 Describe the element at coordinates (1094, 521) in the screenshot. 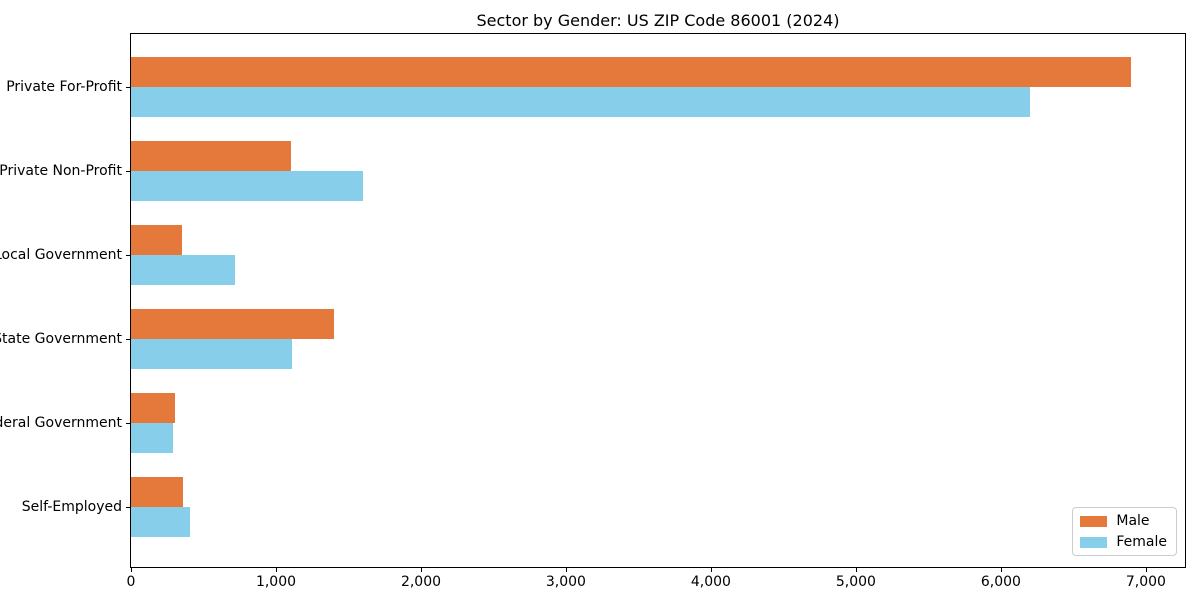

I see `legend-swatch-male-icon` at that location.